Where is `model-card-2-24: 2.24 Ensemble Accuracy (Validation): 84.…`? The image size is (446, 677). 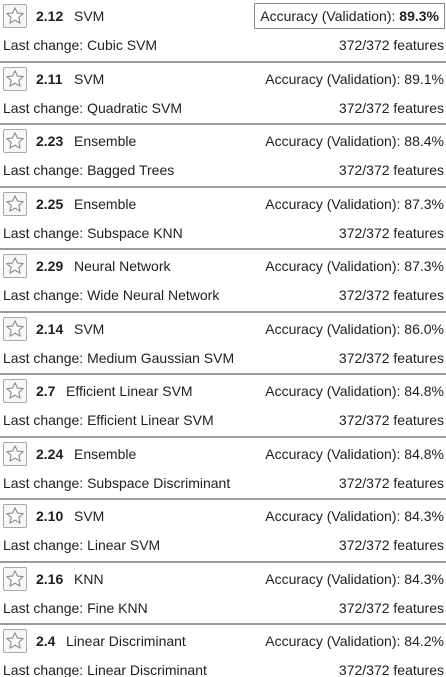 model-card-2-24: 2.24 Ensemble Accuracy (Validation): 84.… is located at coordinates (223, 468).